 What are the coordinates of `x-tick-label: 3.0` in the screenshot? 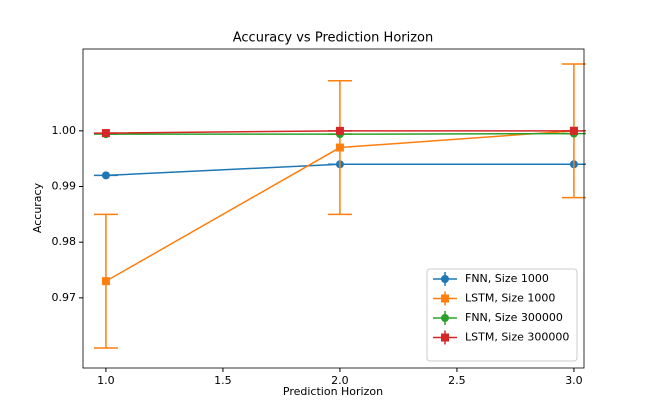 It's located at (574, 380).